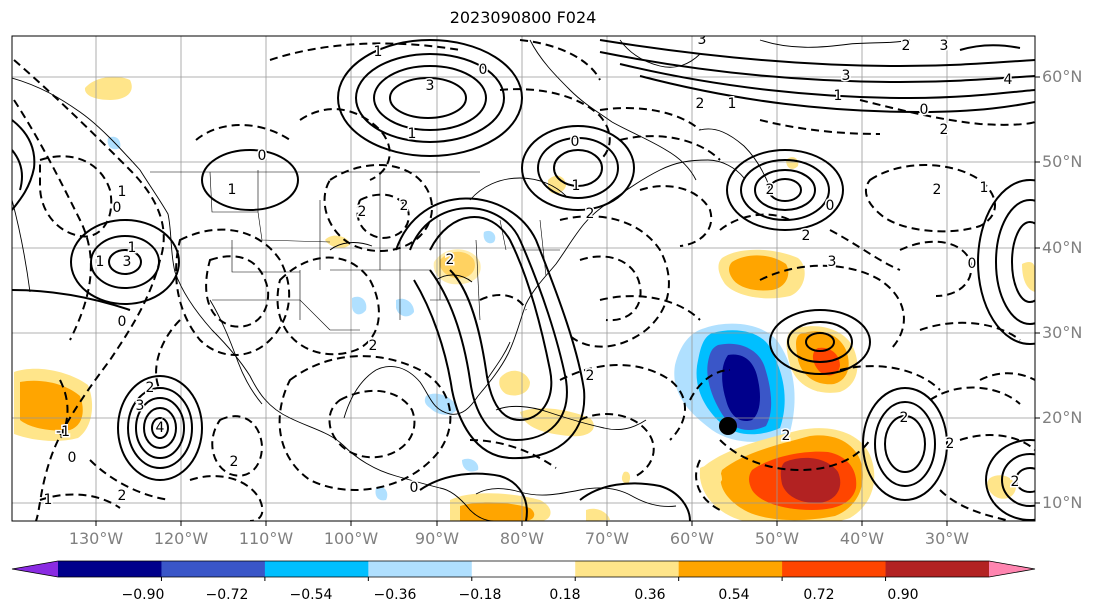 The image size is (1105, 615). Describe the element at coordinates (266, 538) in the screenshot. I see `lon-label-110w: 110°W` at that location.